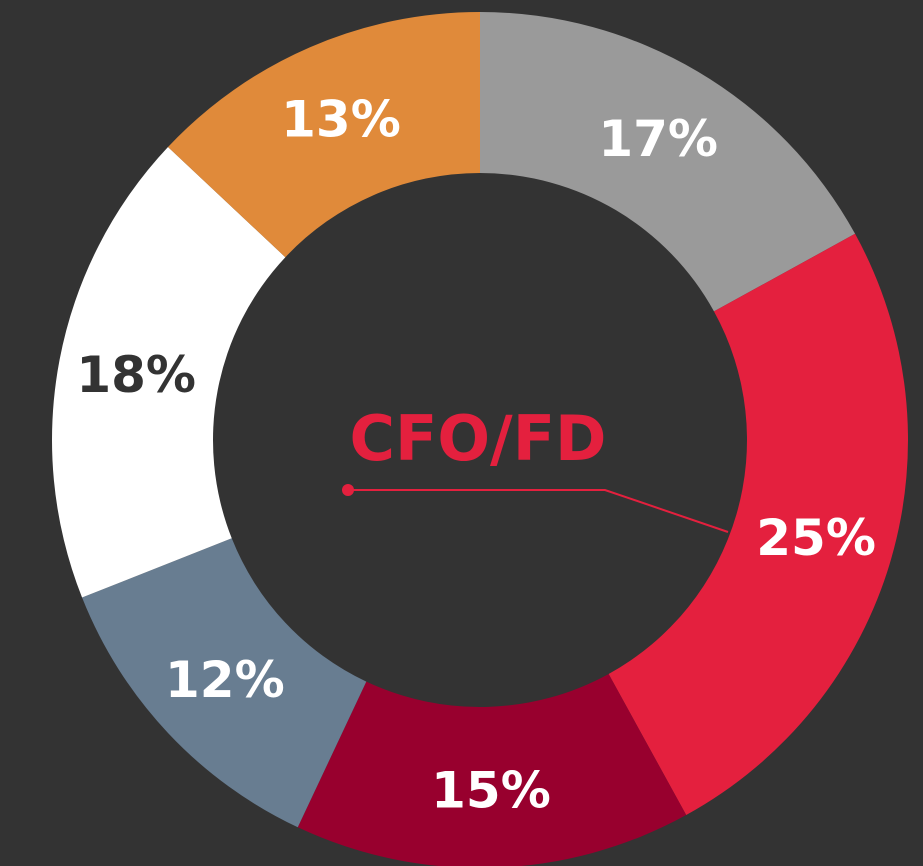 The image size is (923, 866). I want to click on value-label: 25%, so click(816, 538).